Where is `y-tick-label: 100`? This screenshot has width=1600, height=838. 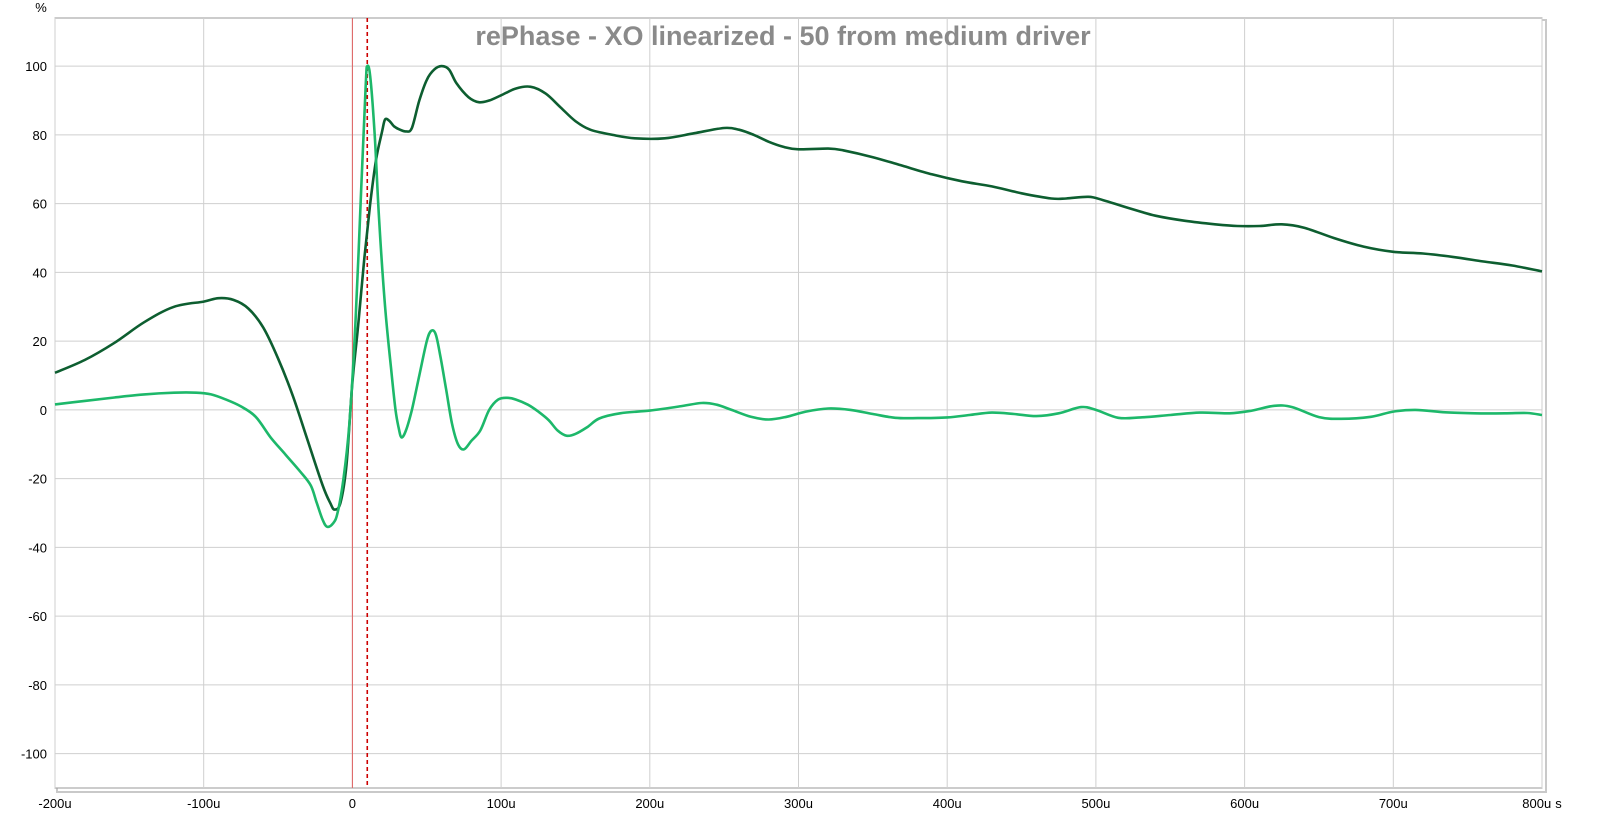 y-tick-label: 100 is located at coordinates (36, 66).